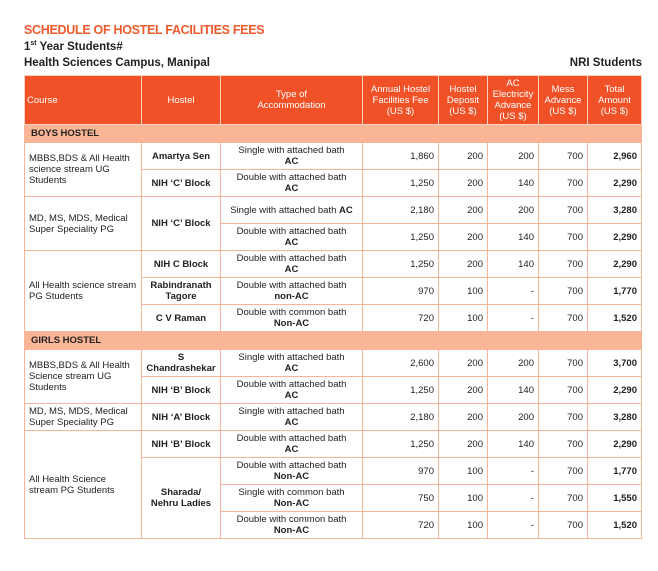 Image resolution: width=658 pixels, height=571 pixels. Describe the element at coordinates (117, 63) in the screenshot. I see `campus-label: Health Sciences Campus, Manipal` at that location.